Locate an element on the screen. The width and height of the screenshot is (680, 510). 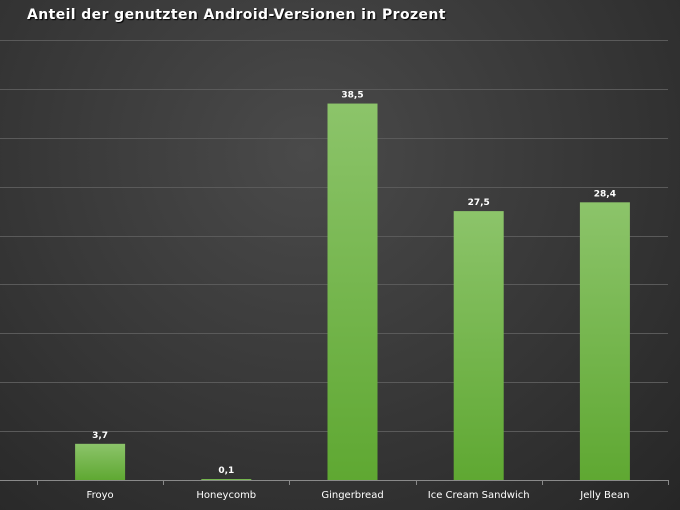
category-label: Froyo is located at coordinates (100, 495).